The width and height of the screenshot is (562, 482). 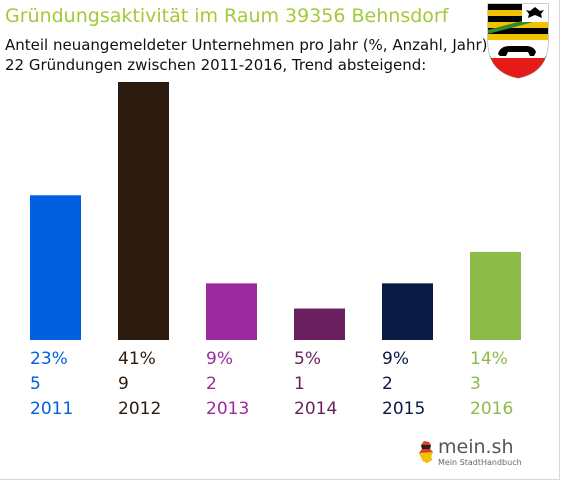 I want to click on year-label-2013: 2013, so click(x=227, y=409).